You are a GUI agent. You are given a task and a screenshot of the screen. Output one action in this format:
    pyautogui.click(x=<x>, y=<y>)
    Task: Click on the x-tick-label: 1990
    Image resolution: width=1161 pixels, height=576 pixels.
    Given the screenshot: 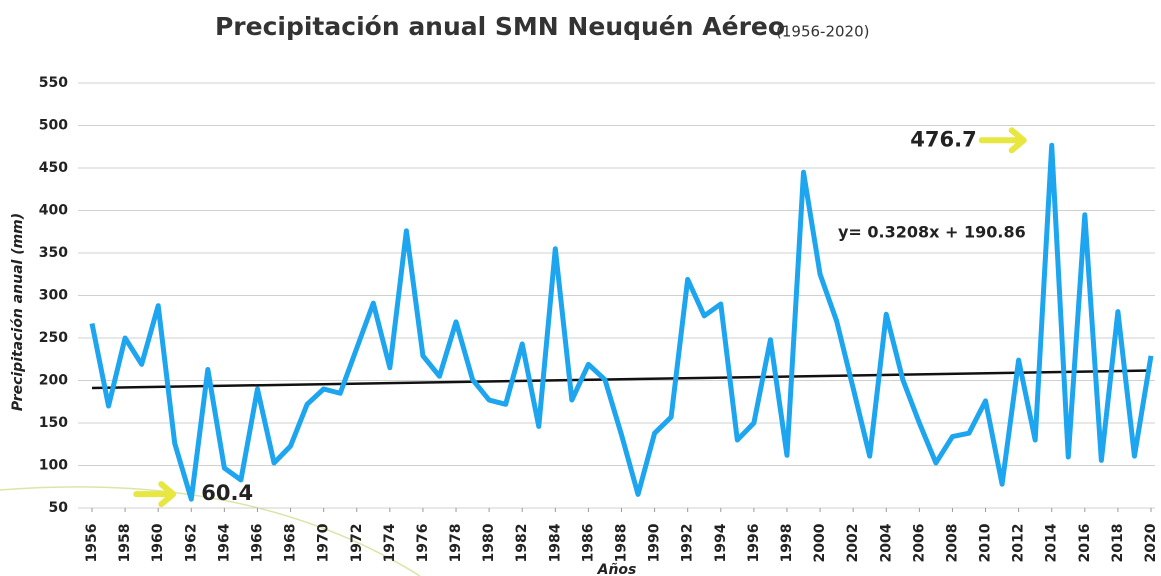 What is the action you would take?
    pyautogui.click(x=655, y=542)
    